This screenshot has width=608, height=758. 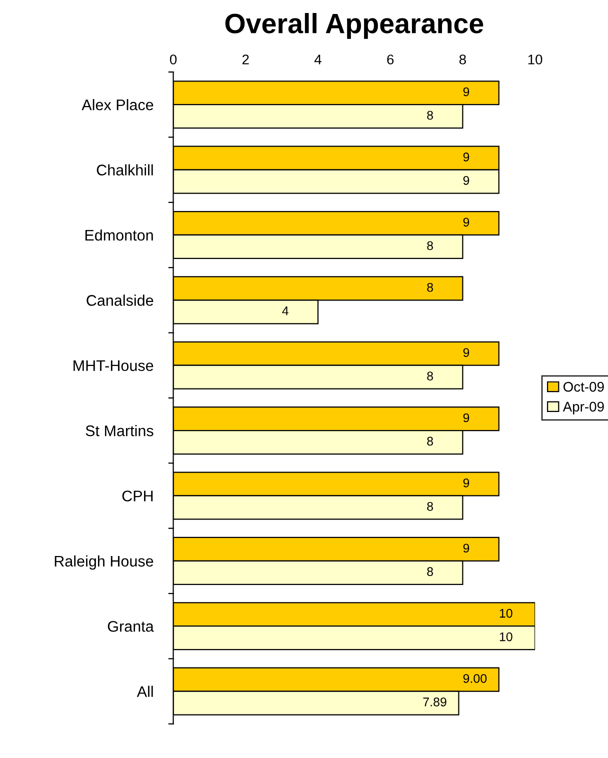 I want to click on x-tick-label: 6, so click(x=390, y=59).